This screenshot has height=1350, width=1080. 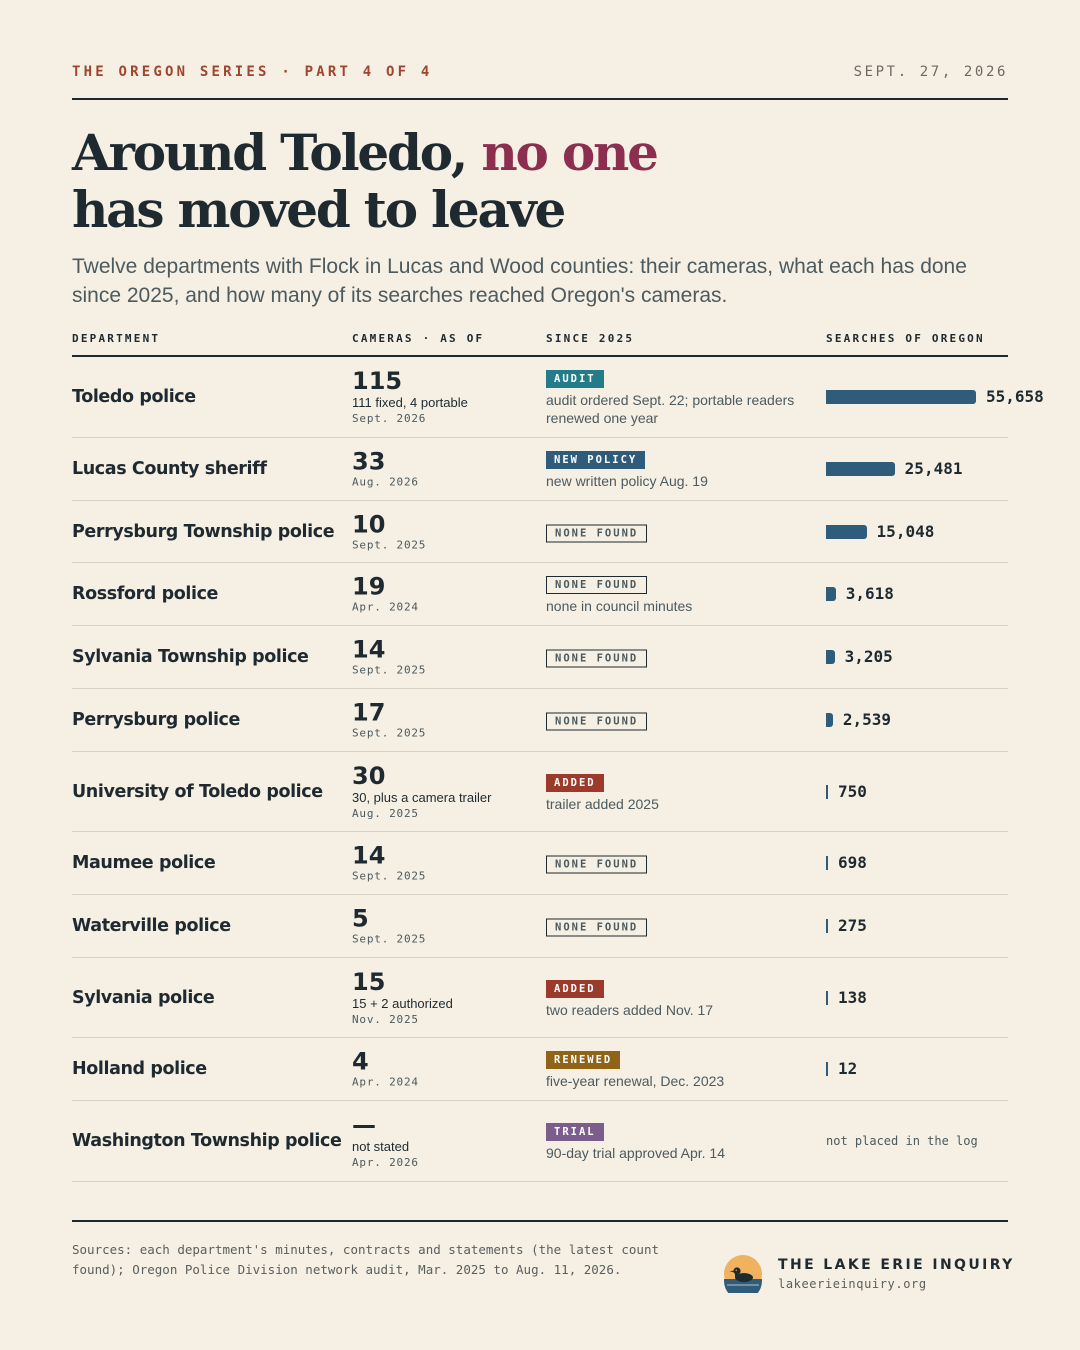 I want to click on searches-value: 25,481, so click(x=933, y=468).